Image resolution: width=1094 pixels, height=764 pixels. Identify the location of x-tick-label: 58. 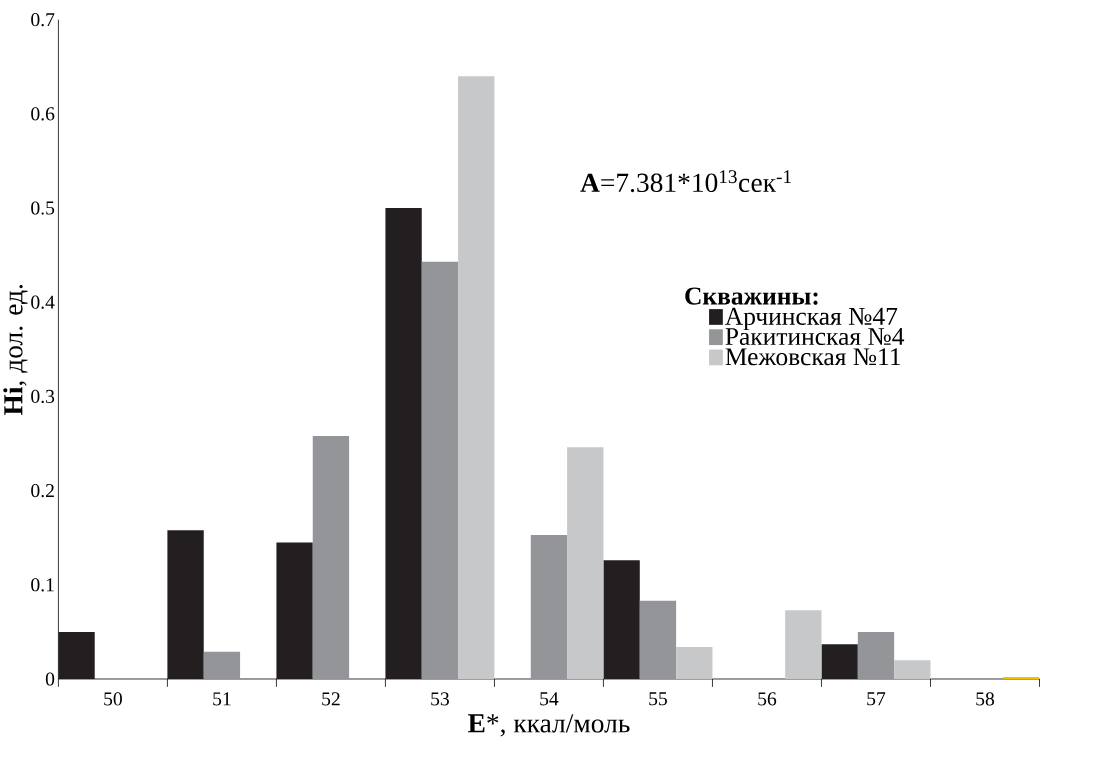
(985, 699).